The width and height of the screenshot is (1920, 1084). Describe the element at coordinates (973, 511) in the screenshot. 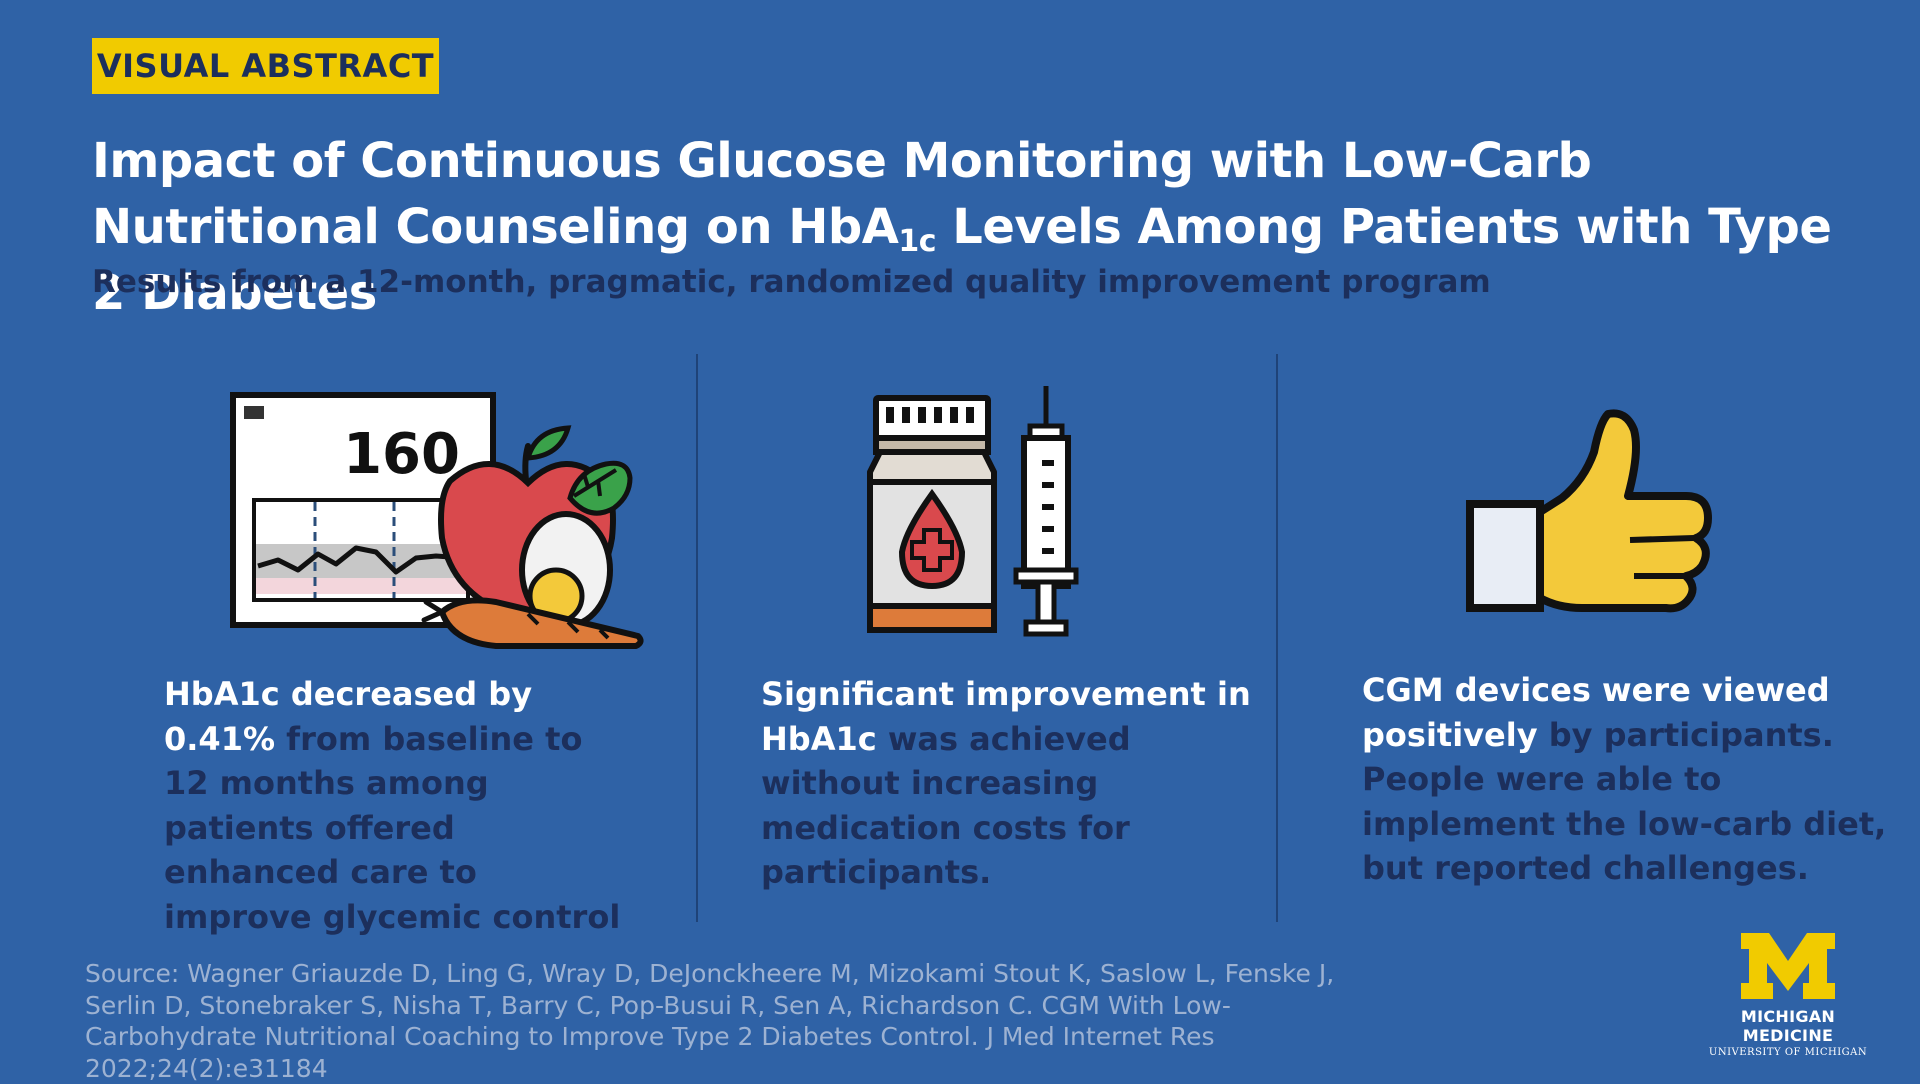

I see `medicine-bottle-syringe-icon` at that location.